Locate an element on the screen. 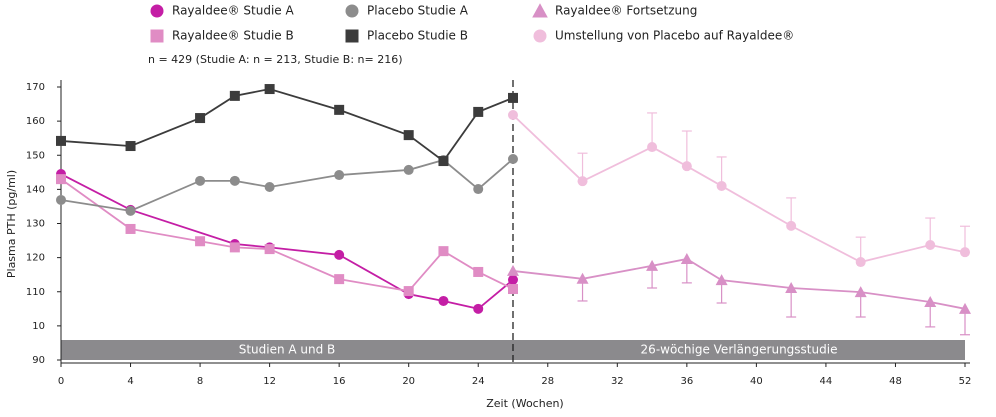  legend-label: Placebo Studie A is located at coordinates (418, 11).